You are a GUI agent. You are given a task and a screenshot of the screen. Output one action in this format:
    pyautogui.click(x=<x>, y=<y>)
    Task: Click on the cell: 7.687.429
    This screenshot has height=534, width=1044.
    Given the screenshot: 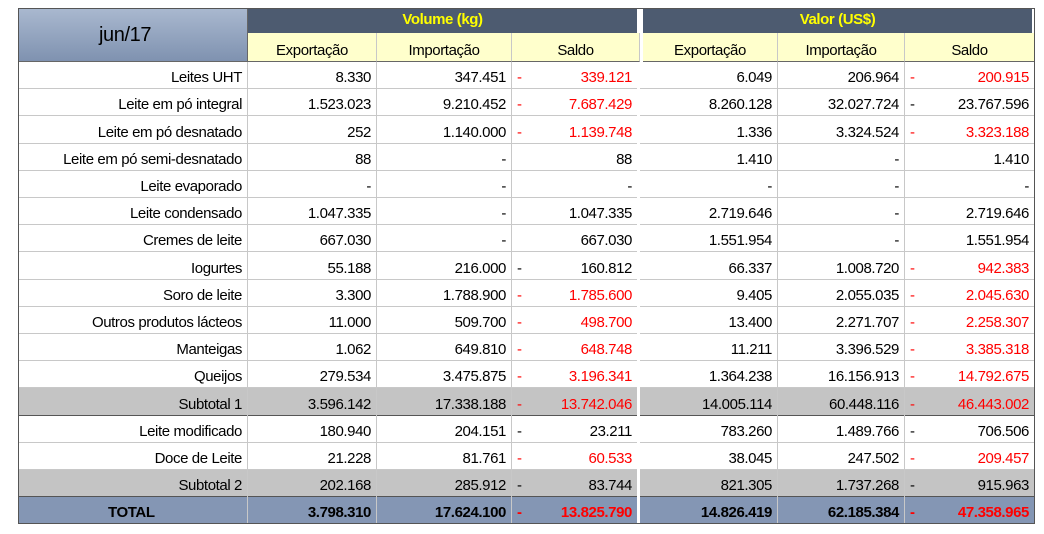 What is the action you would take?
    pyautogui.click(x=576, y=103)
    